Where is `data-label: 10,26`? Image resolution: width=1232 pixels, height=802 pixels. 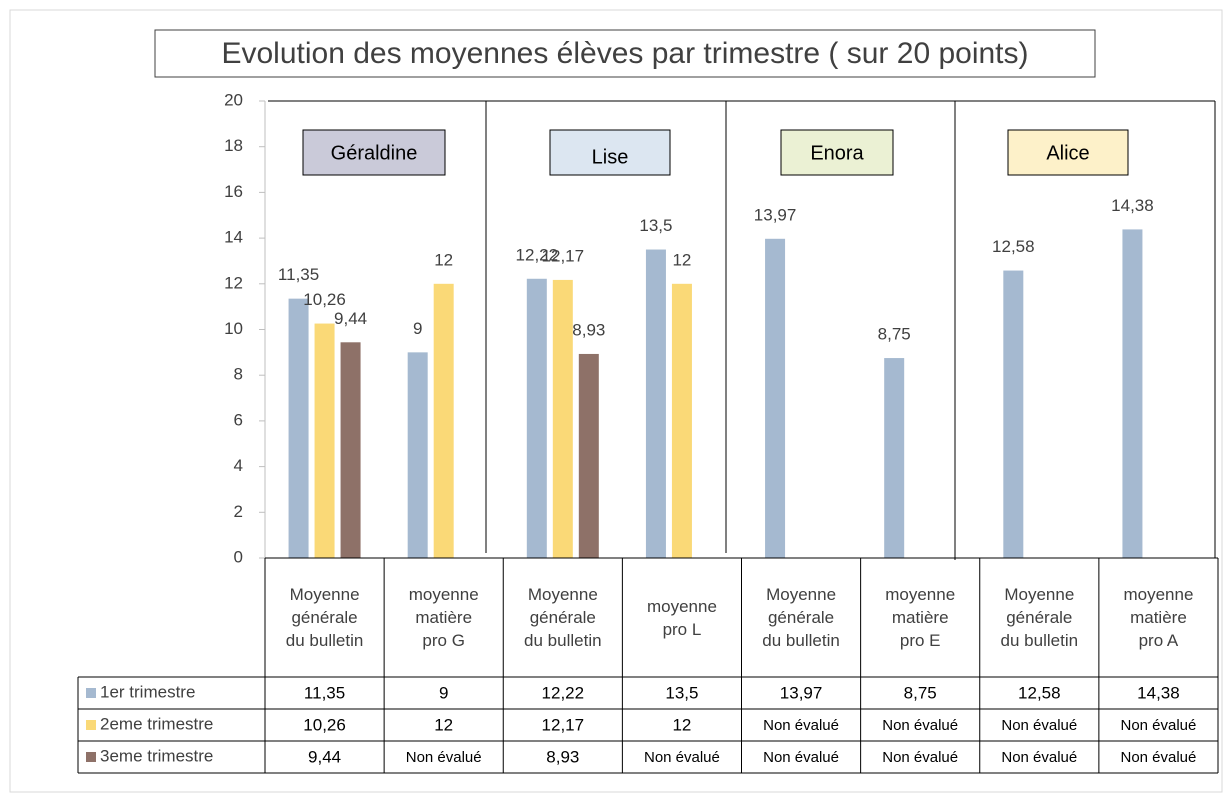 data-label: 10,26 is located at coordinates (324, 299).